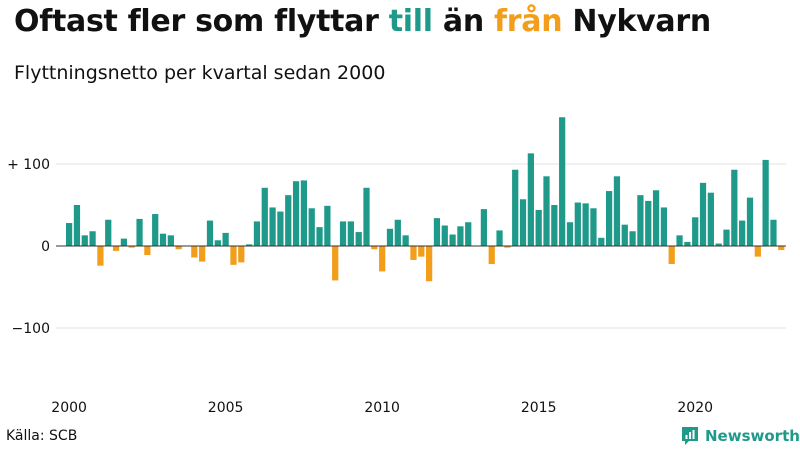 The image size is (800, 450). Describe the element at coordinates (200, 73) in the screenshot. I see `chart-subtitle: Flyttningsnetto per kvartal sedan 2000` at that location.